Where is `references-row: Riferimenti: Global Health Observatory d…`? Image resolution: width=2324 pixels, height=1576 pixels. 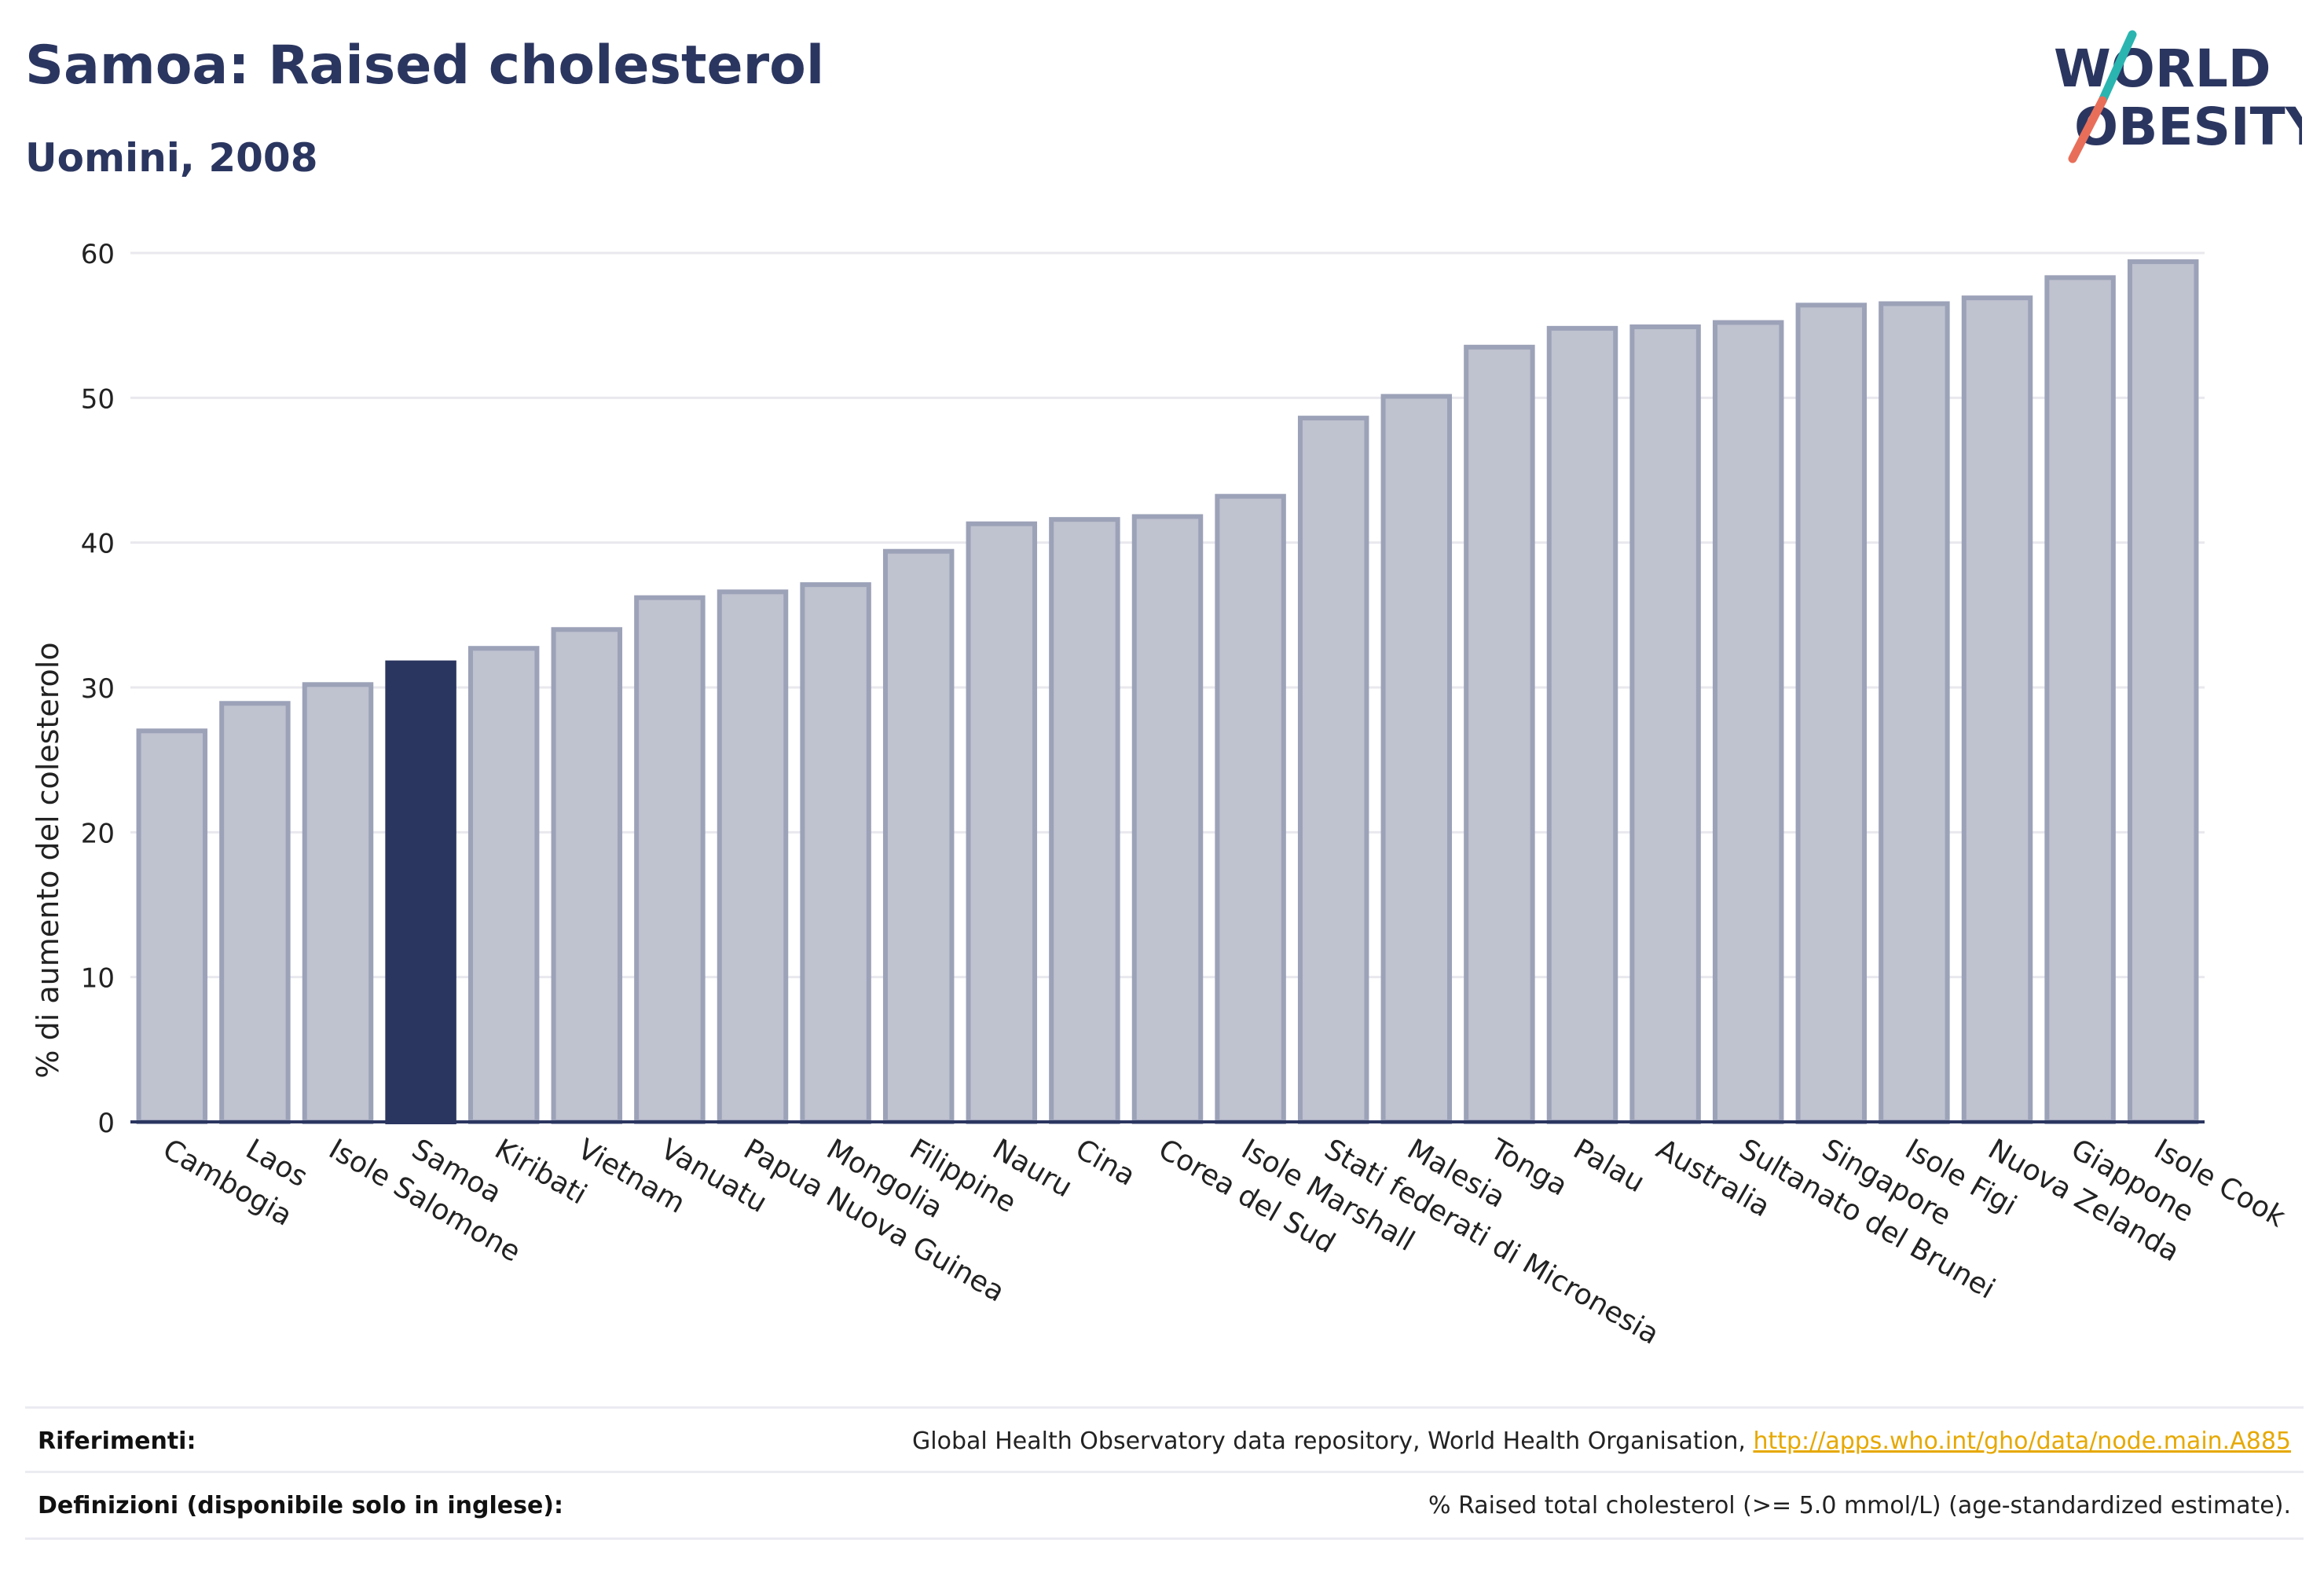 references-row: Riferimenti: Global Health Observatory d… is located at coordinates (1164, 1439).